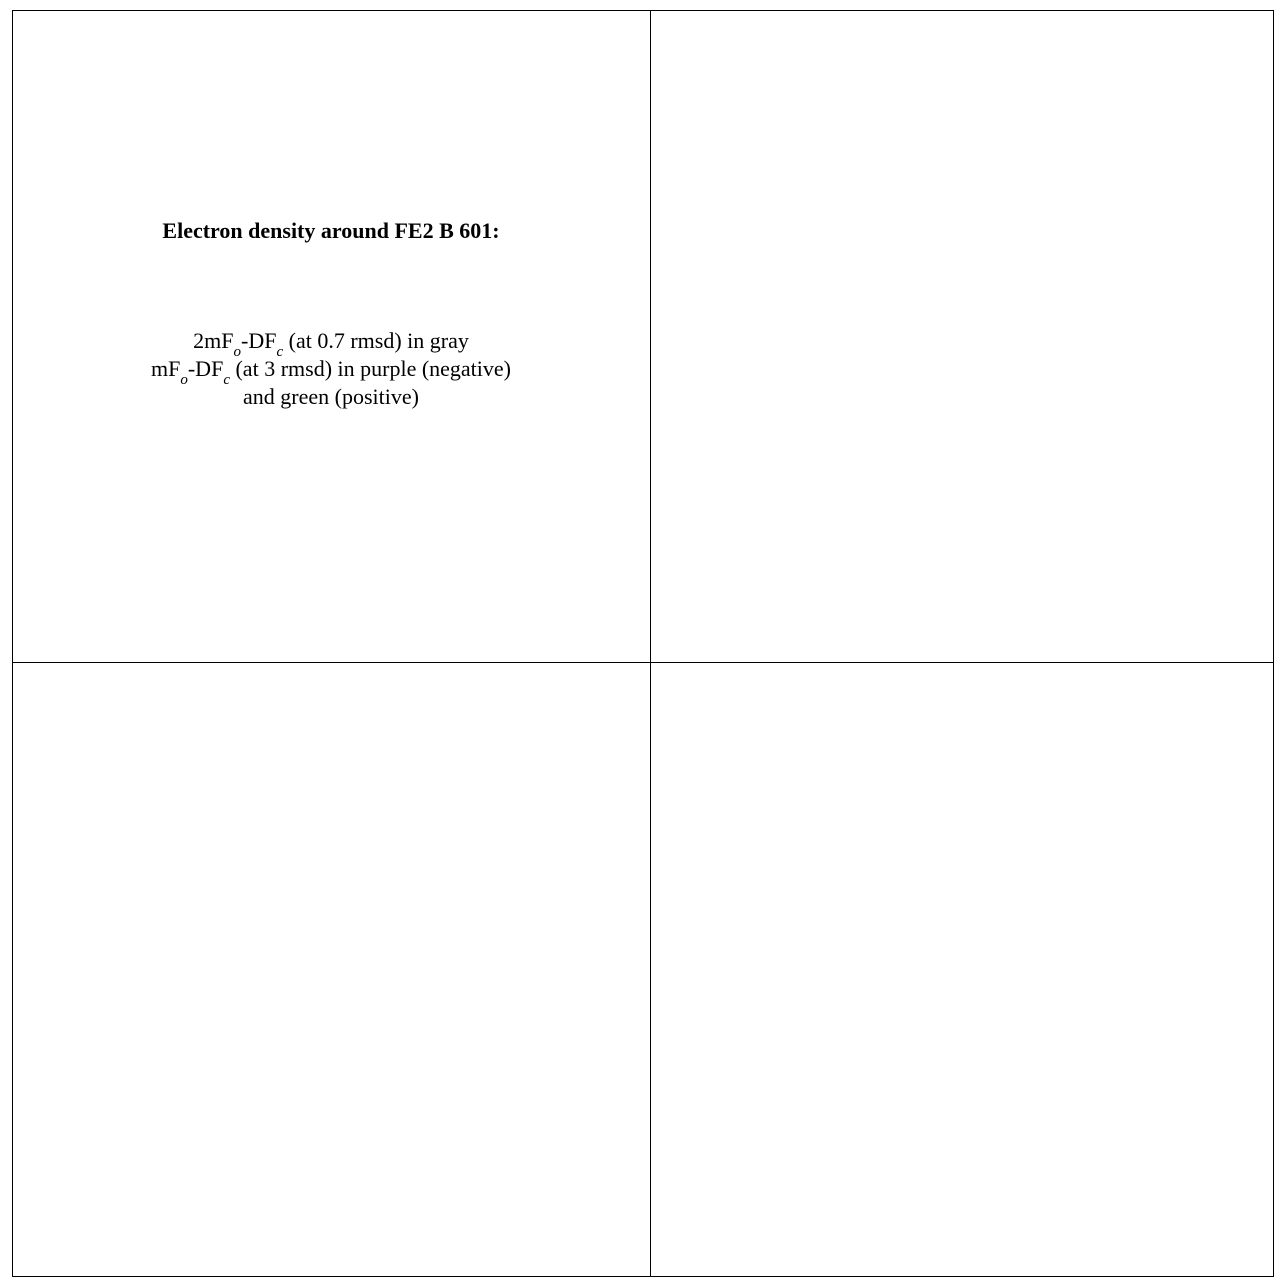  Describe the element at coordinates (376, 340) in the screenshot. I see `caption-text: (at 0.7 rmsd) in gray` at that location.